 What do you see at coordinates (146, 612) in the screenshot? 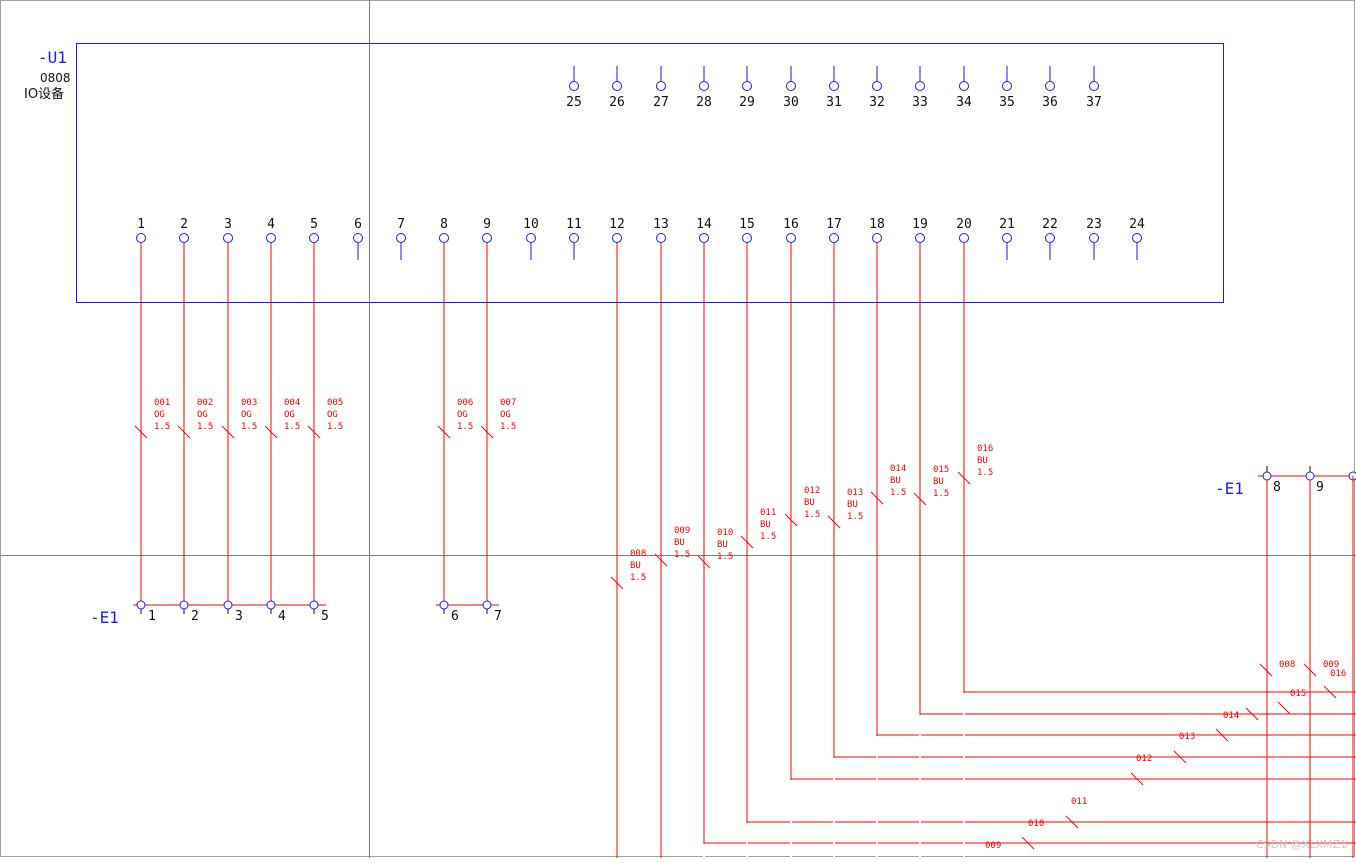
I see `terminal-1: 1` at bounding box center [146, 612].